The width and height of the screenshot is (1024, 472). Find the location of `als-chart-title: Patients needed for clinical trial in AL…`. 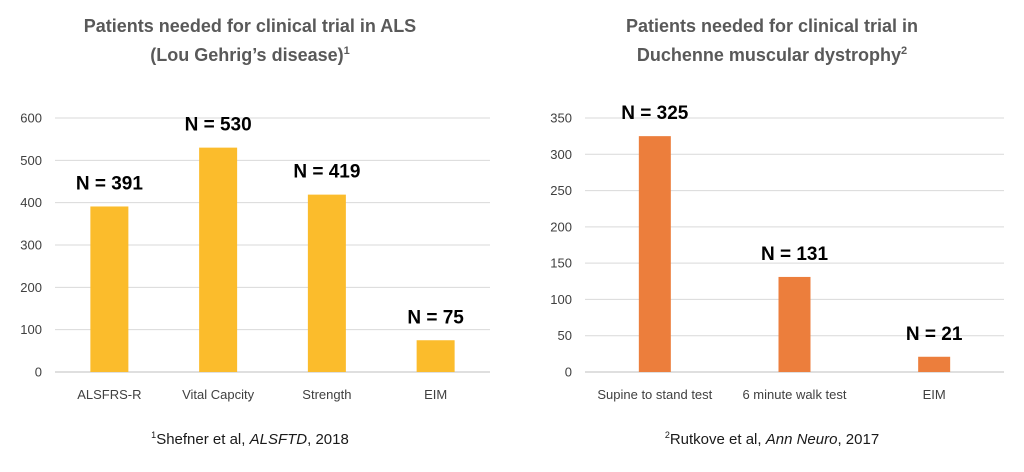

als-chart-title: Patients needed for clinical trial in AL… is located at coordinates (250, 41).